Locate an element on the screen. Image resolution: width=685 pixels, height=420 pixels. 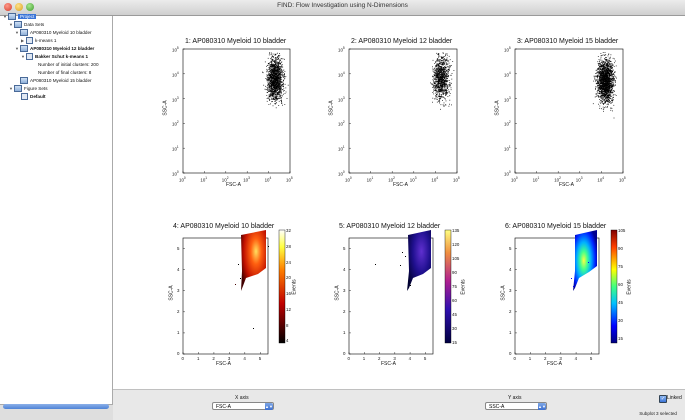
plot-2-ylabel: SSC-A is located at coordinates (331, 108).